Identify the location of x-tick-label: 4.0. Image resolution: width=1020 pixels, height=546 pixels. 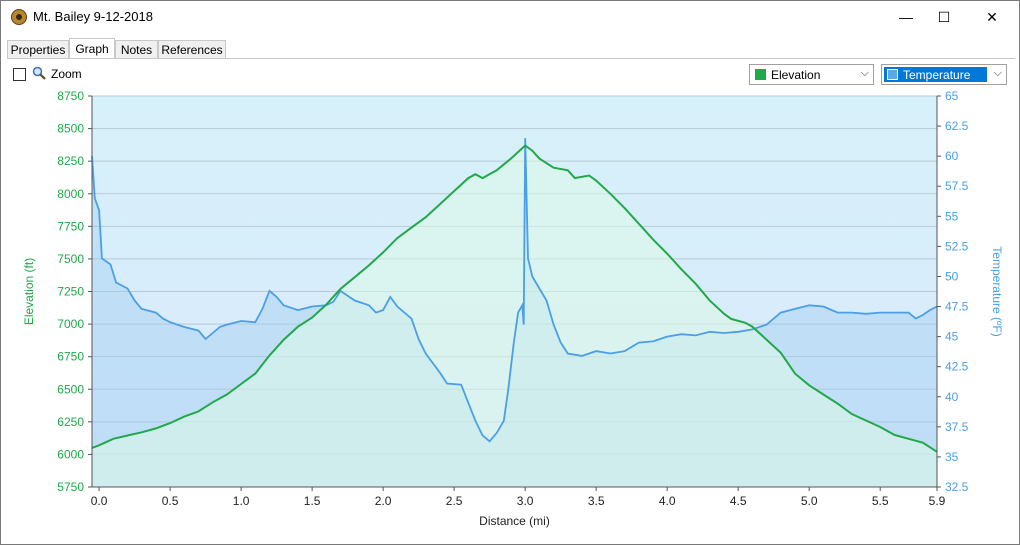
(667, 501).